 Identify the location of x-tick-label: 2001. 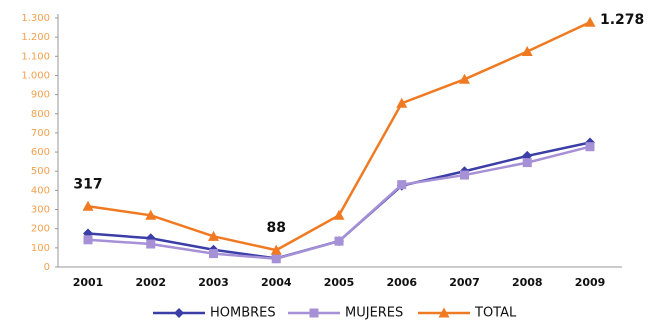
(88, 282).